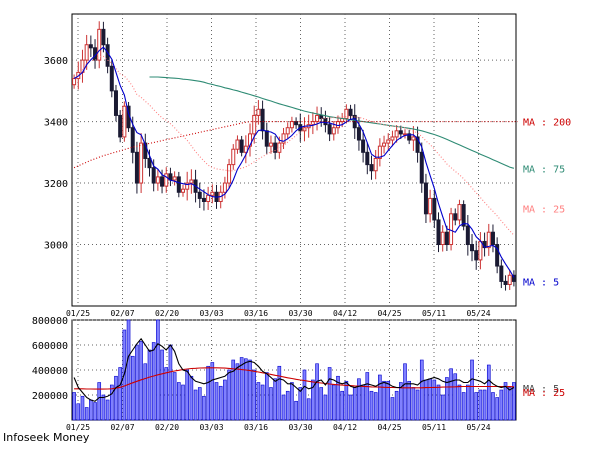 The width and height of the screenshot is (600, 464). I want to click on volume-ma25-line, so click(294, 378).